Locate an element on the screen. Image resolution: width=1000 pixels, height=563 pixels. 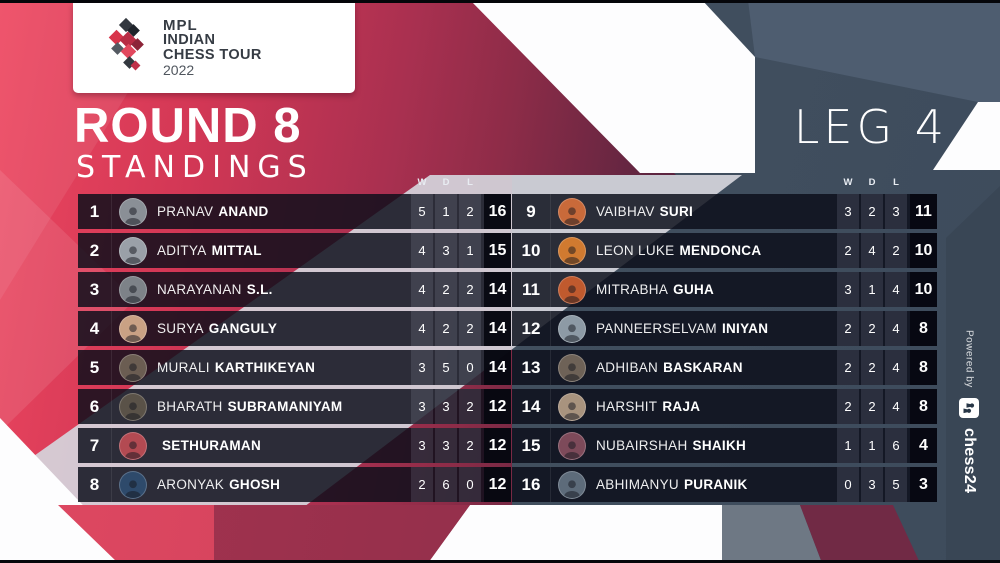
losses-cell: 3 is located at coordinates (896, 211).